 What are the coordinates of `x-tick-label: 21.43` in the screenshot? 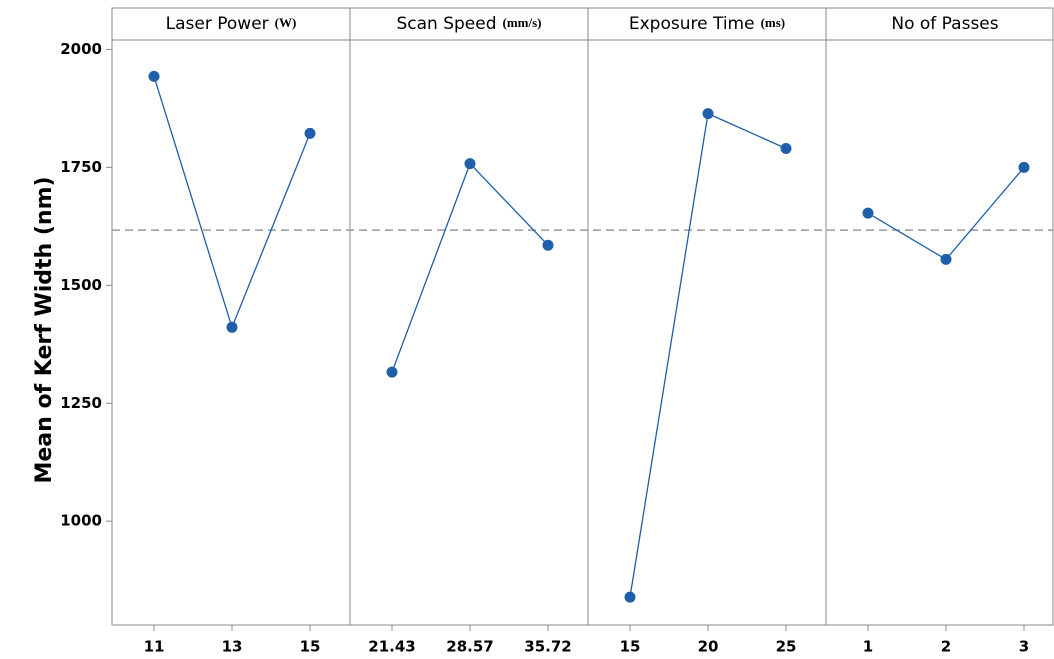 It's located at (391, 647).